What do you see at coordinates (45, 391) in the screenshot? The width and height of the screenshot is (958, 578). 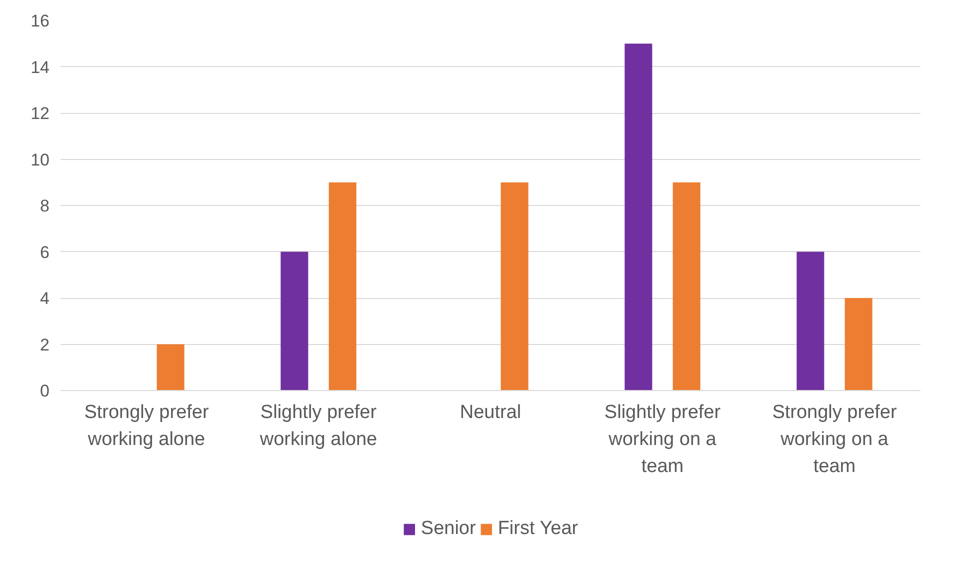 I see `y-tick-label: 0` at bounding box center [45, 391].